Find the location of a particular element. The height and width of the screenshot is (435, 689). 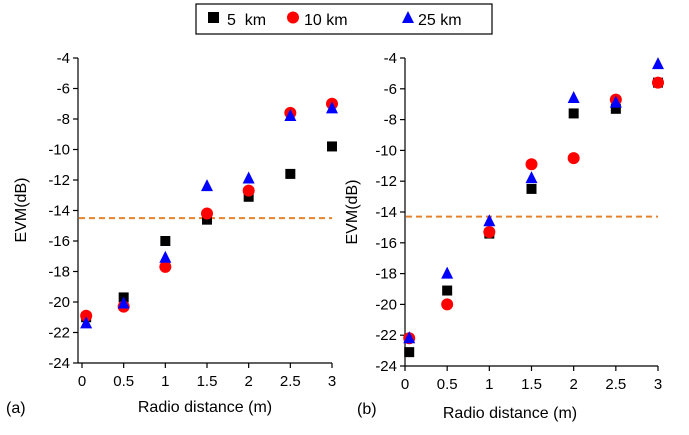

legend-label-5km: 5 km is located at coordinates (246, 20).